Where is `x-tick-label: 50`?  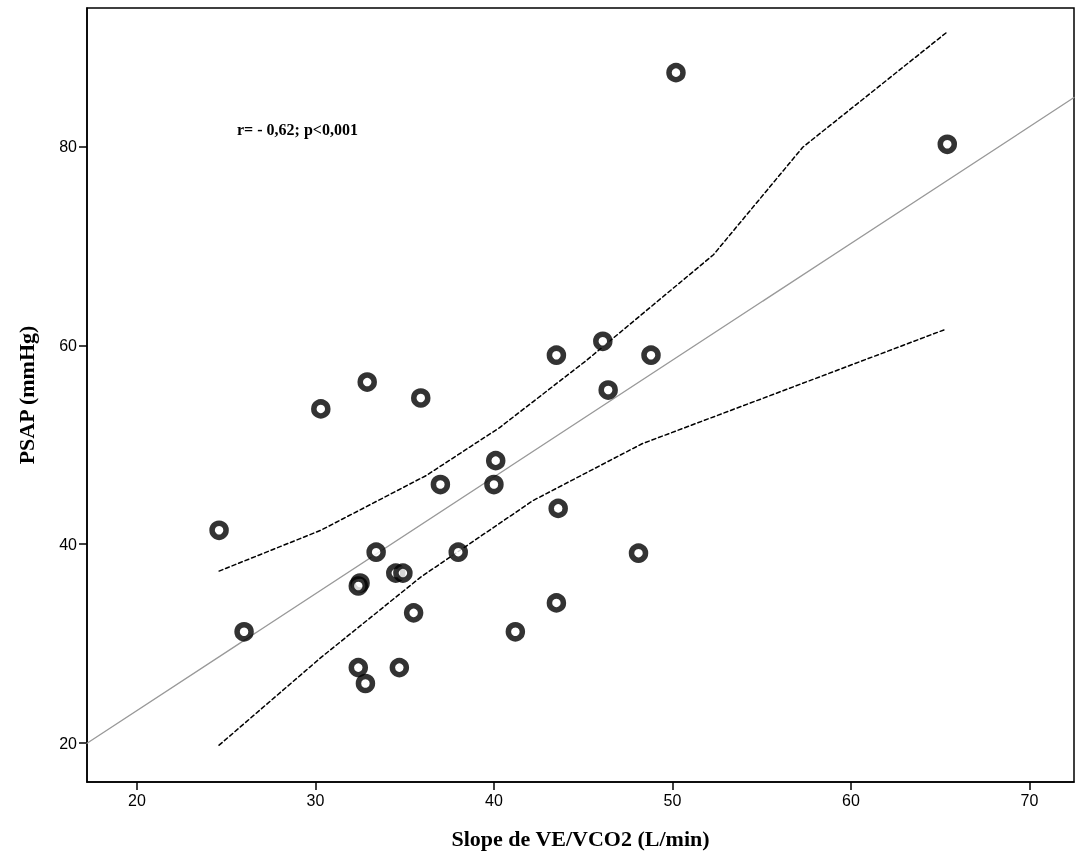 x-tick-label: 50 is located at coordinates (672, 800).